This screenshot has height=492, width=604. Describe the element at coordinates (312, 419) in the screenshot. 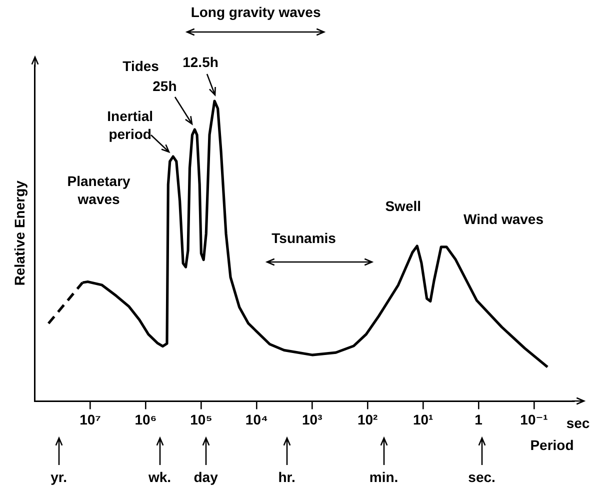

I see `x-tick-label: 10³` at that location.